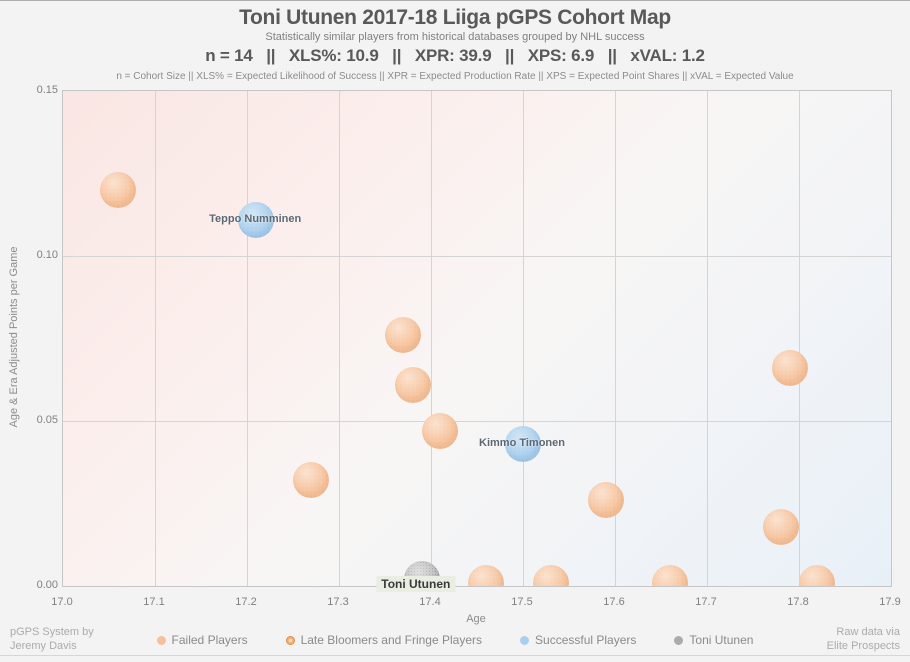 Image resolution: width=910 pixels, height=662 pixels. Describe the element at coordinates (868, 632) in the screenshot. I see `credit-right-line1: Raw data via` at that location.